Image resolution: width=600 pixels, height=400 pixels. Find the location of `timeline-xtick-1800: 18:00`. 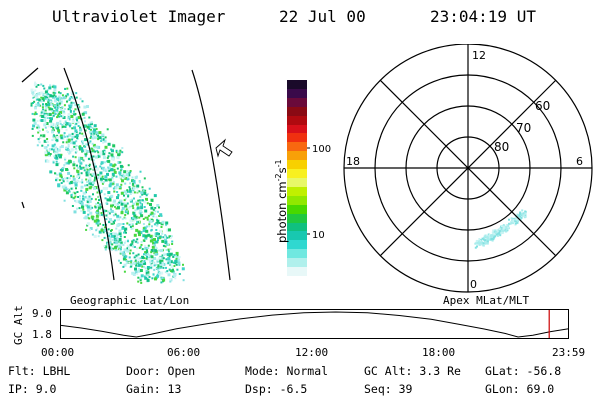

timeline-xtick-1800: 18:00 is located at coordinates (439, 352).